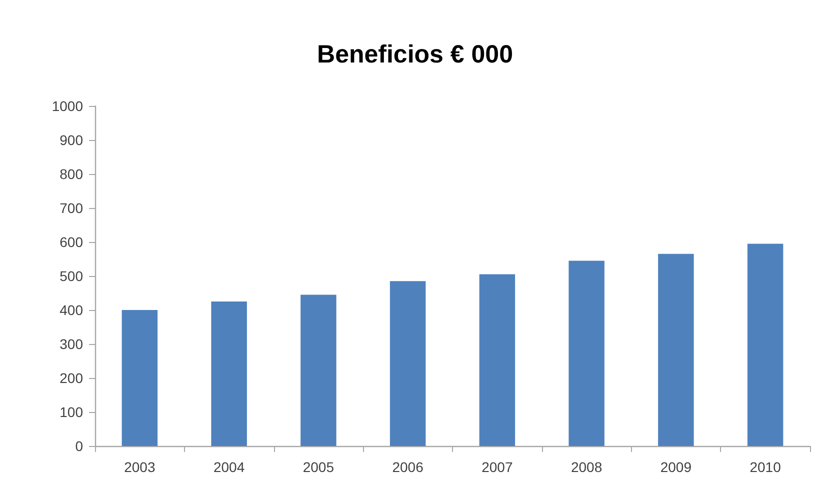  I want to click on y-tick-label: 0, so click(79, 446).